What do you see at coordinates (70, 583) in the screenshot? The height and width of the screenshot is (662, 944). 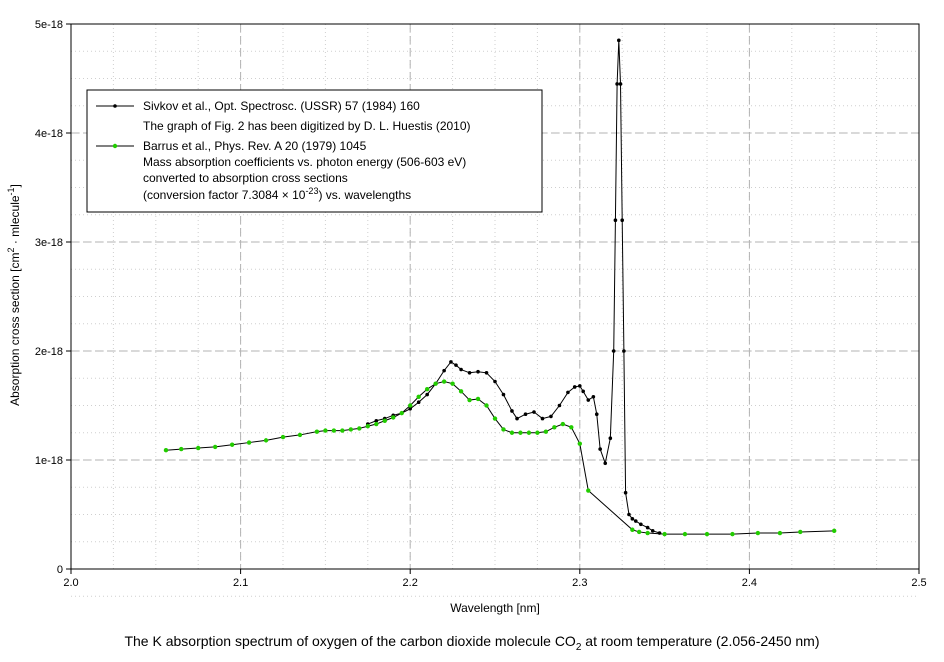 I see `x-tick-label: 2.0` at bounding box center [70, 583].